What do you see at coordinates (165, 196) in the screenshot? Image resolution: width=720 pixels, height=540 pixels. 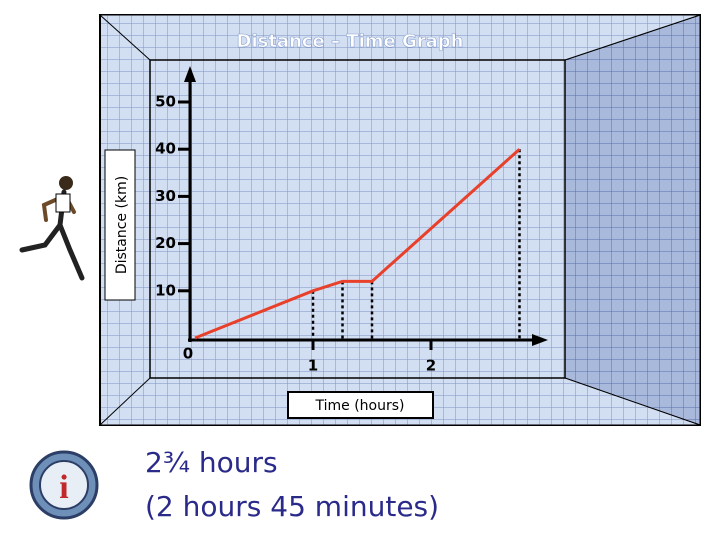 I see `y-tick-label: 30` at bounding box center [165, 196].